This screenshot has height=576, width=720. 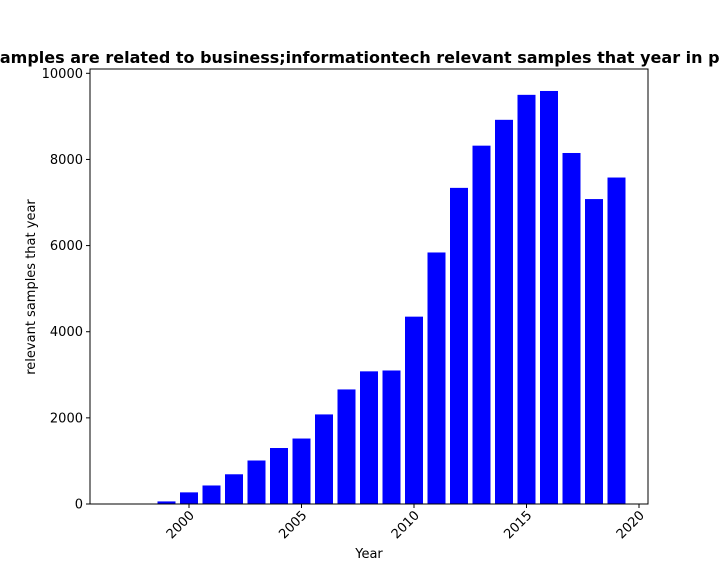 What do you see at coordinates (526, 299) in the screenshot?
I see `bar-2015` at bounding box center [526, 299].